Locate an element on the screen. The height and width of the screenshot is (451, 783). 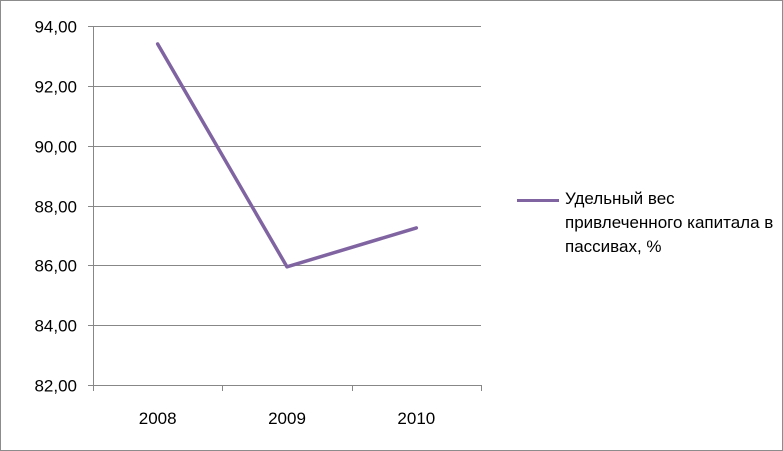
y-tick-label: 84,00 is located at coordinates (55, 326).